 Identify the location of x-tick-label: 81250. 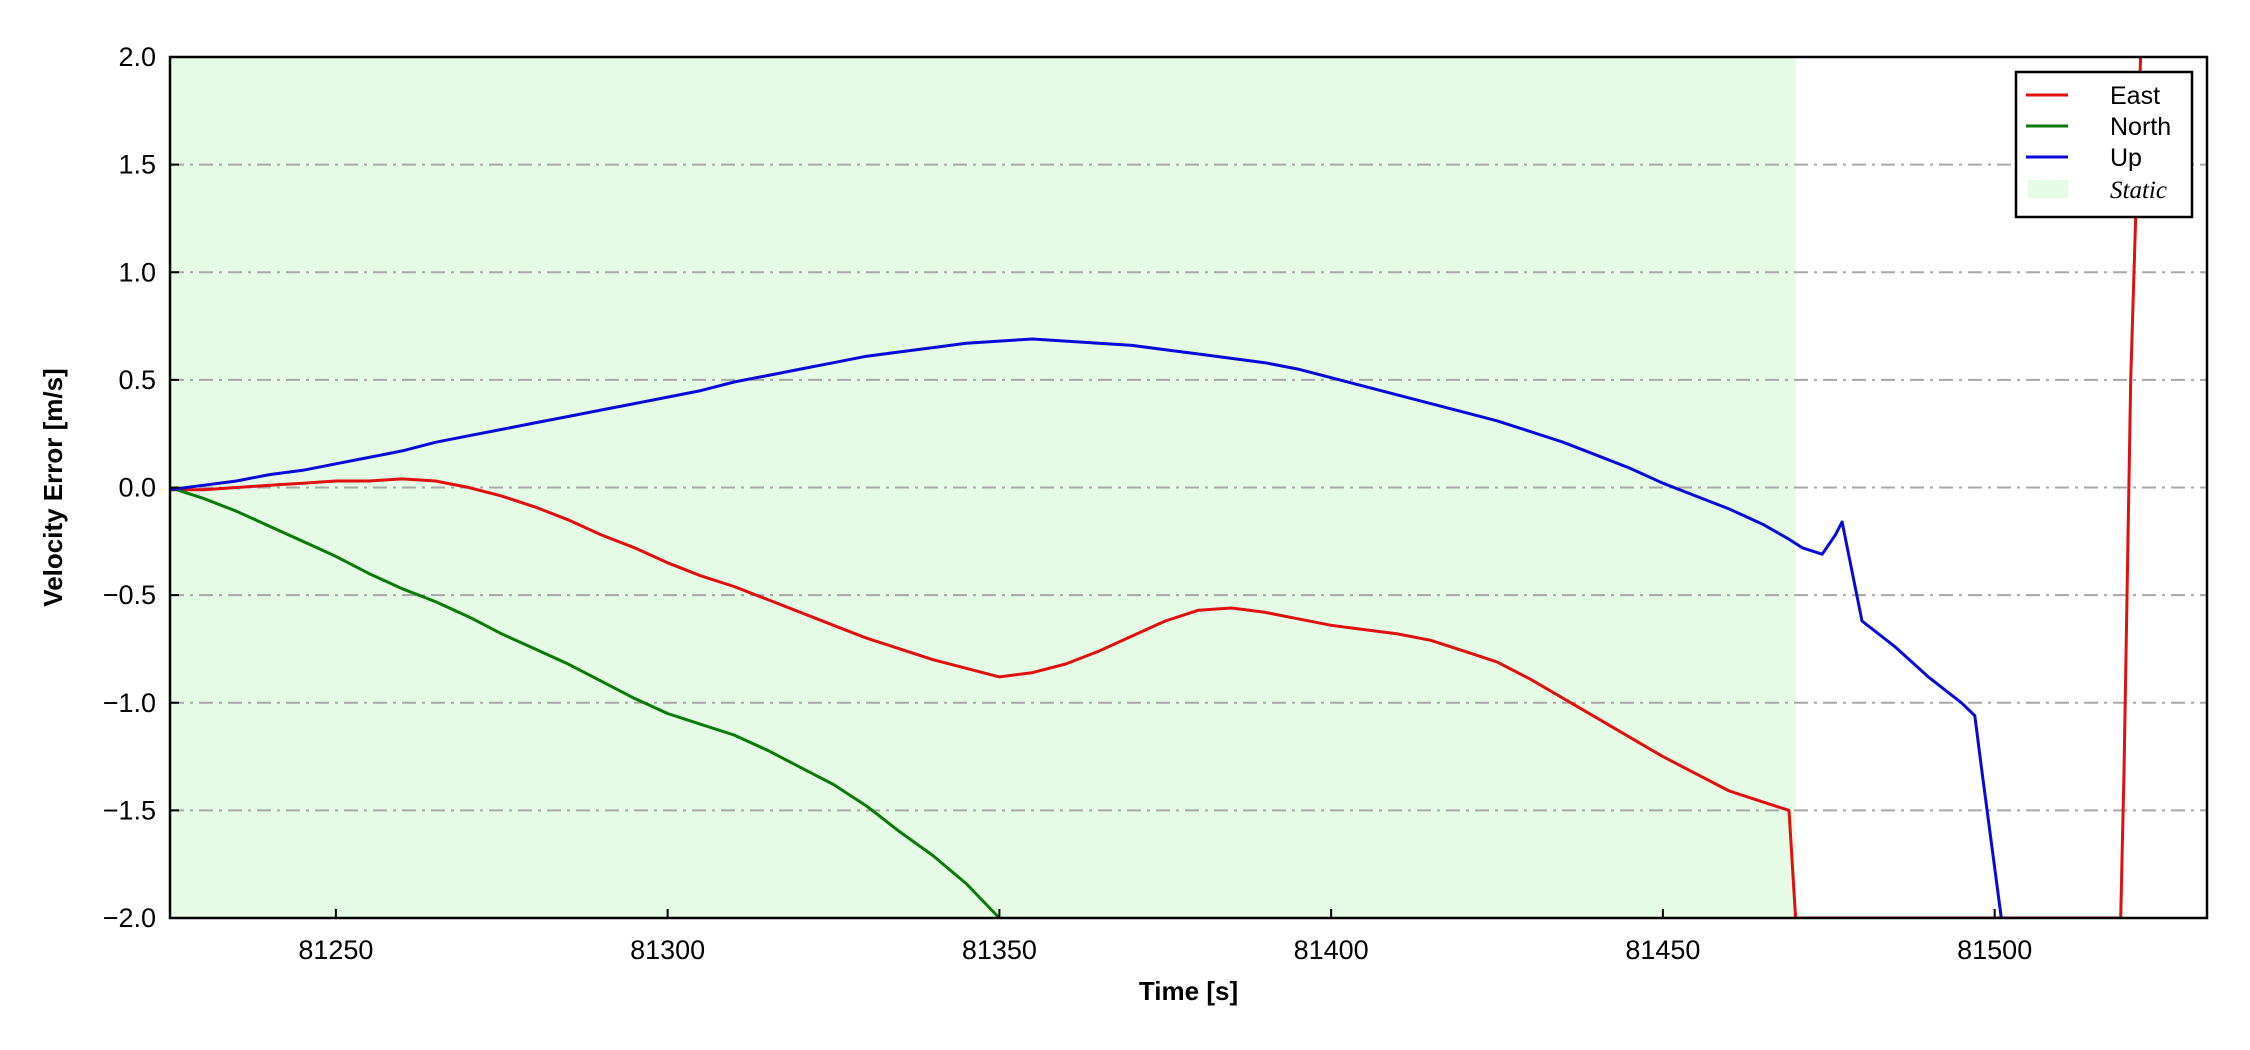
(335, 950).